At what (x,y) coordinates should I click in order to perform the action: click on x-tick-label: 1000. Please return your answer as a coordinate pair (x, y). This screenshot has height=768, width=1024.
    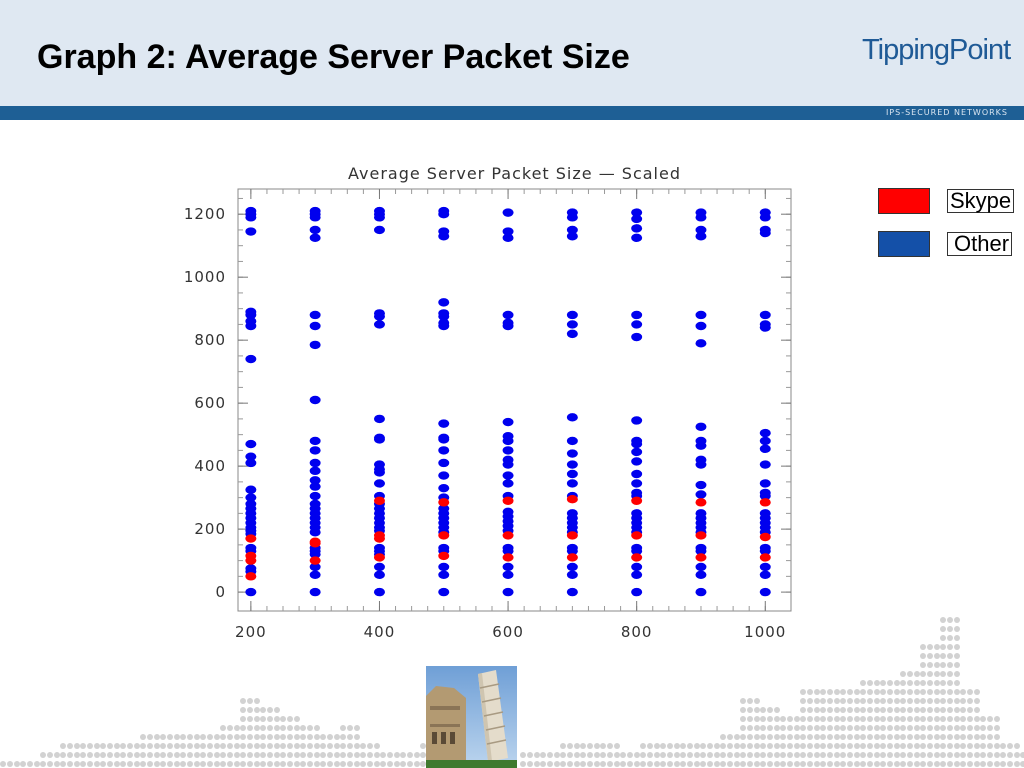
    Looking at the image, I should click on (765, 632).